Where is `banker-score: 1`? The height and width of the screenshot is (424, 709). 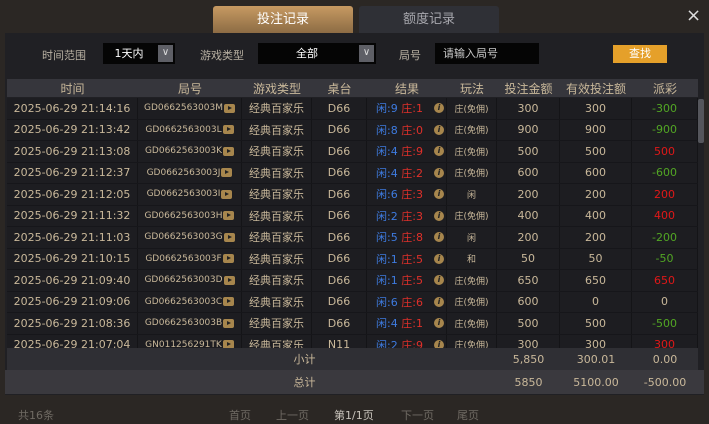
banker-score: 1 is located at coordinates (419, 109).